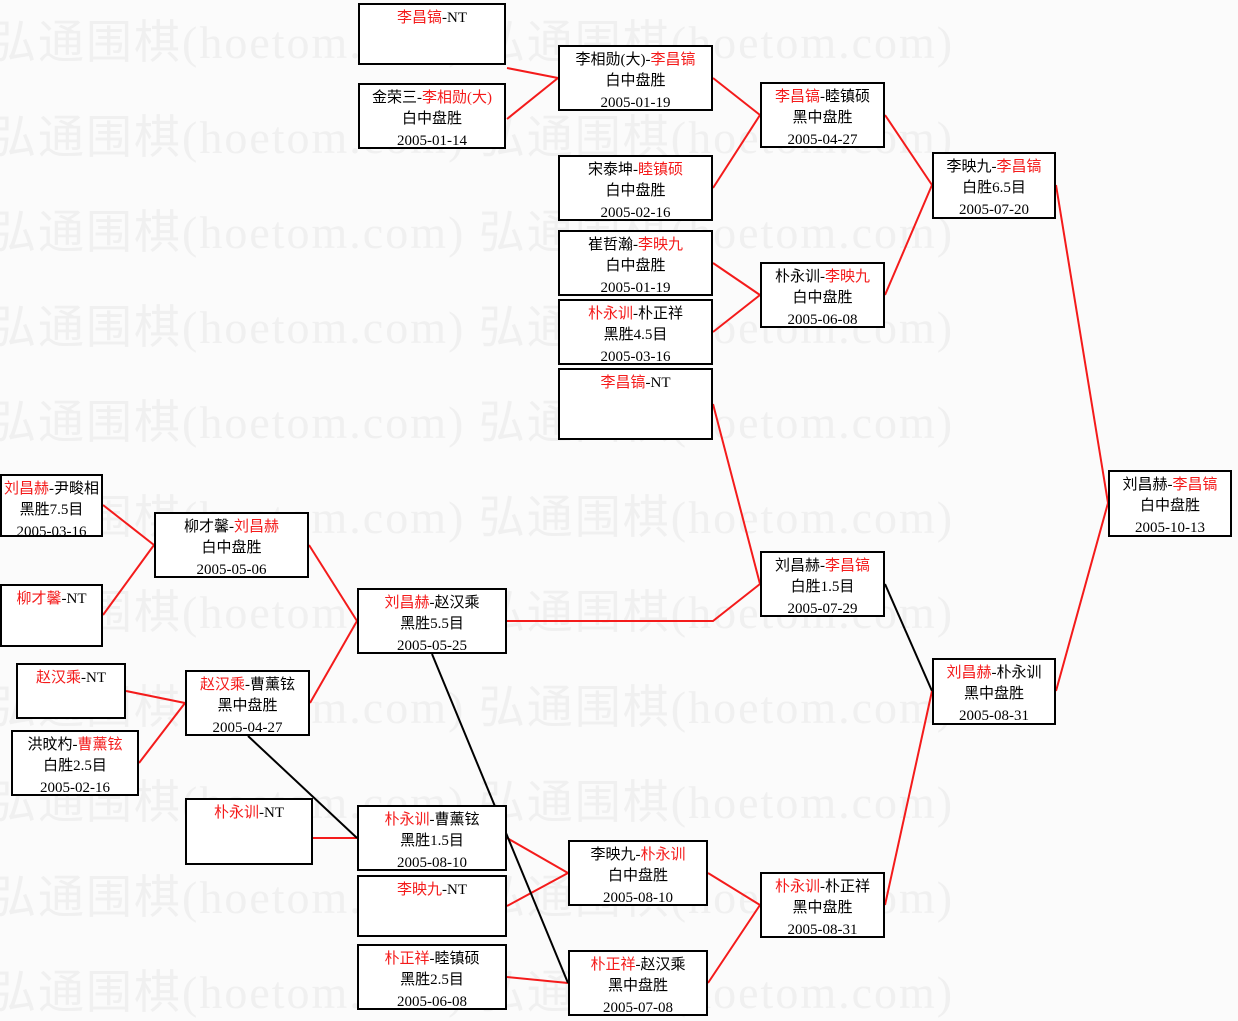 The width and height of the screenshot is (1238, 1021). I want to click on match-date: 2005-01-19, so click(635, 287).